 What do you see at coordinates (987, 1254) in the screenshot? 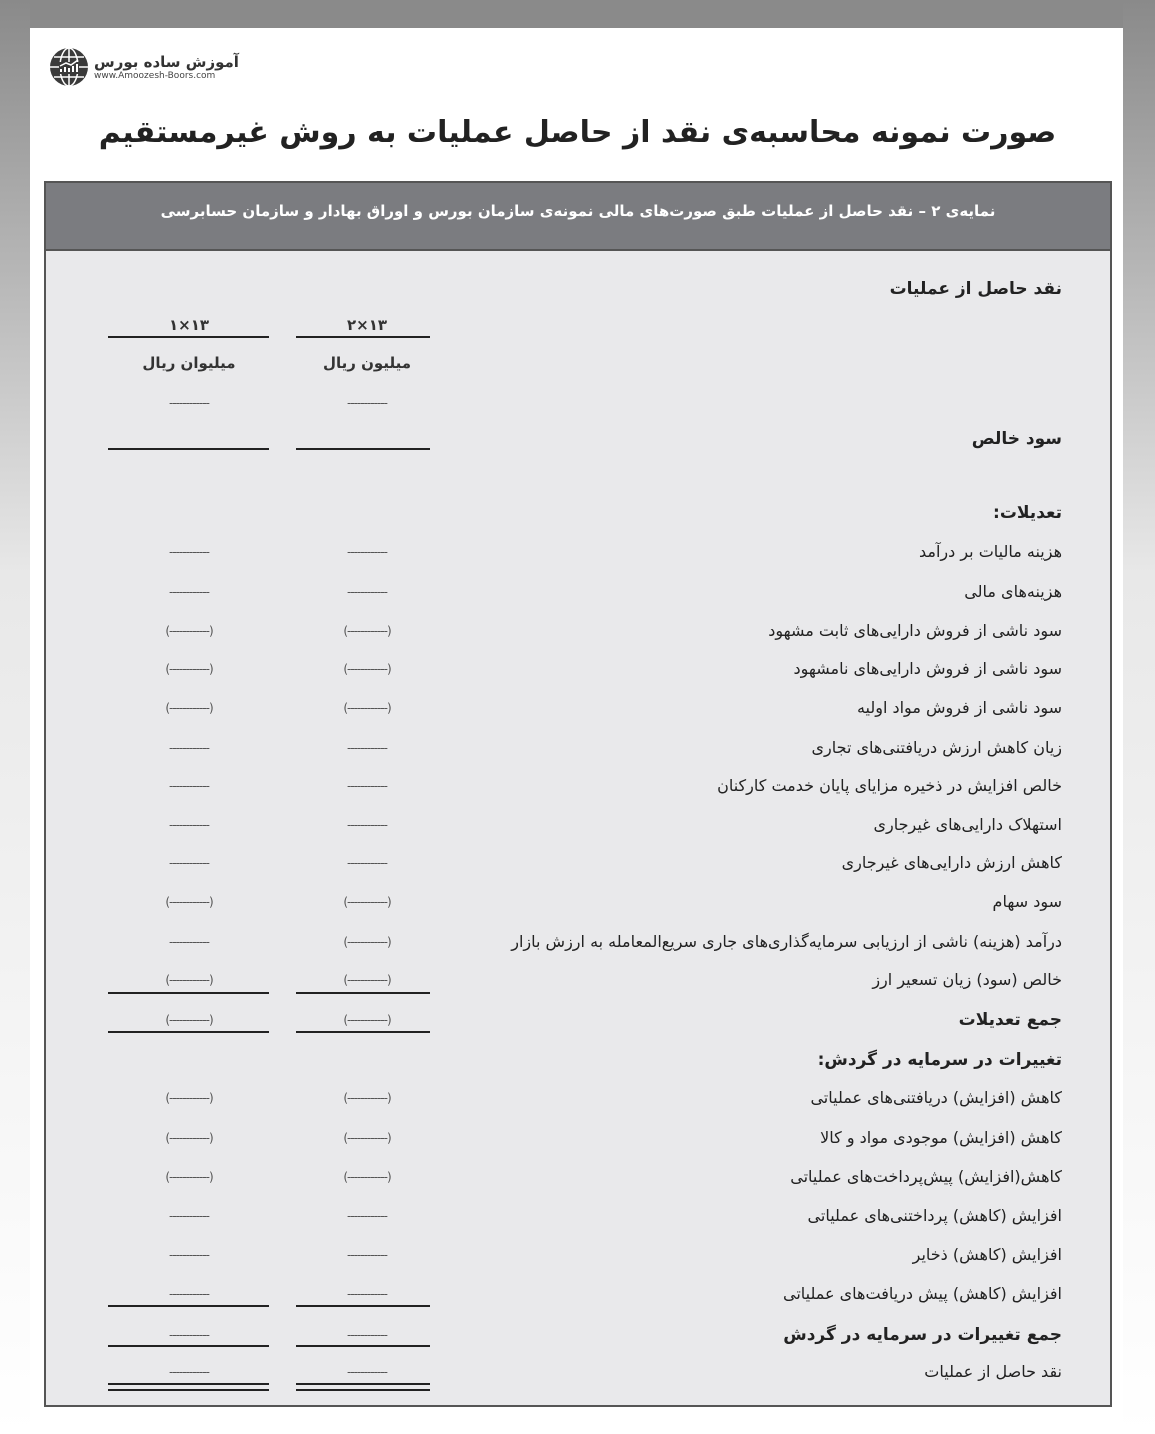
I see `row-label: افزایش (کاهش) ذخایر` at bounding box center [987, 1254].